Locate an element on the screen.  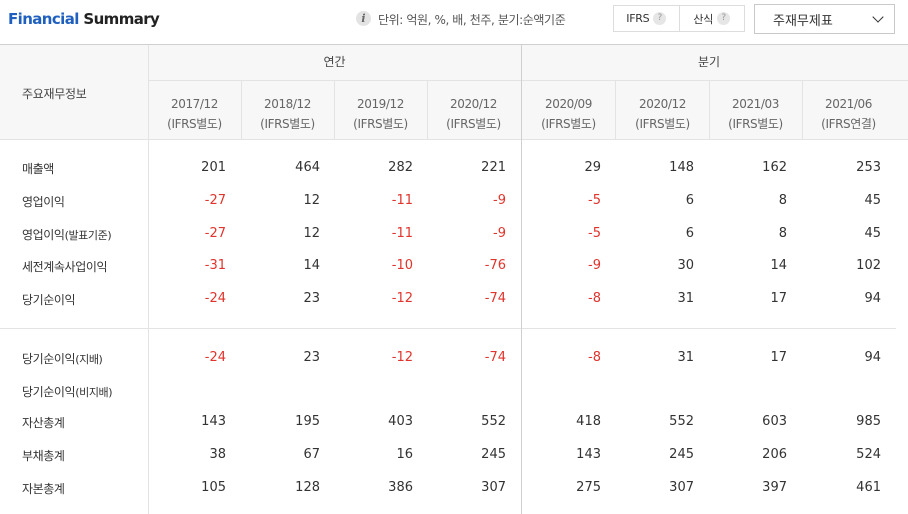
section-divider is located at coordinates (448, 328).